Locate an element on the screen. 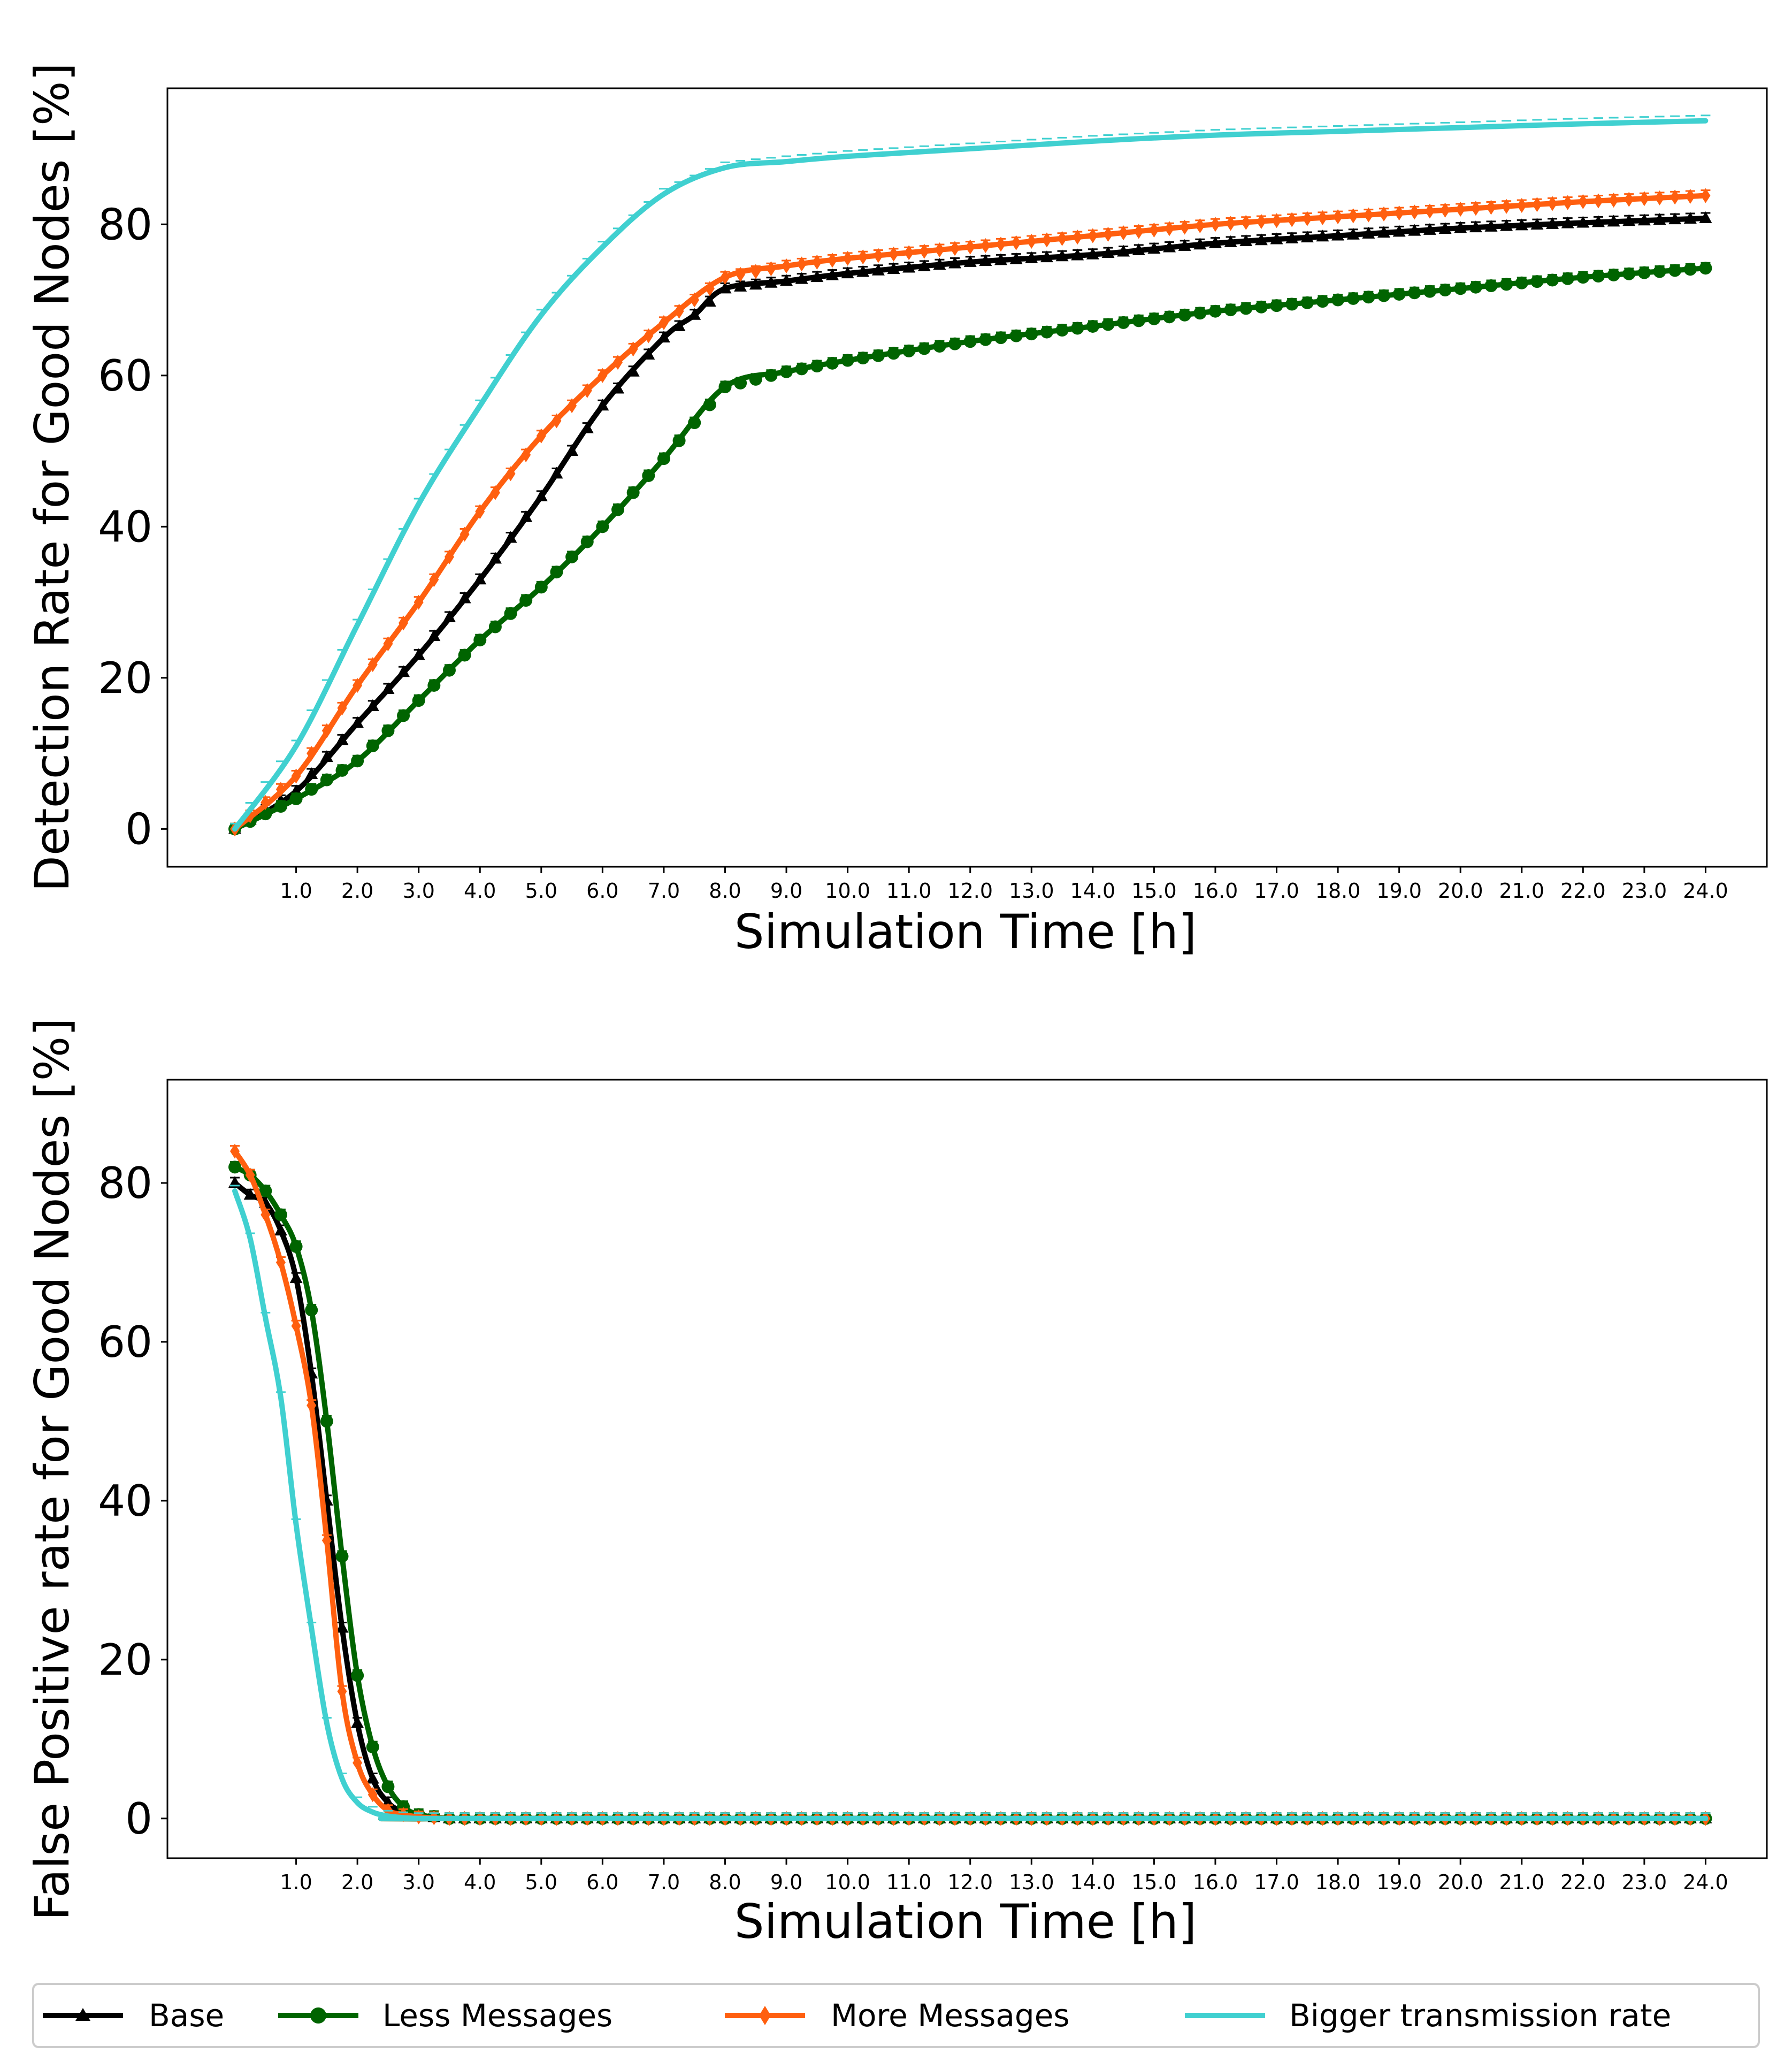  legend-label-more-messages: More Messages is located at coordinates (950, 2015).